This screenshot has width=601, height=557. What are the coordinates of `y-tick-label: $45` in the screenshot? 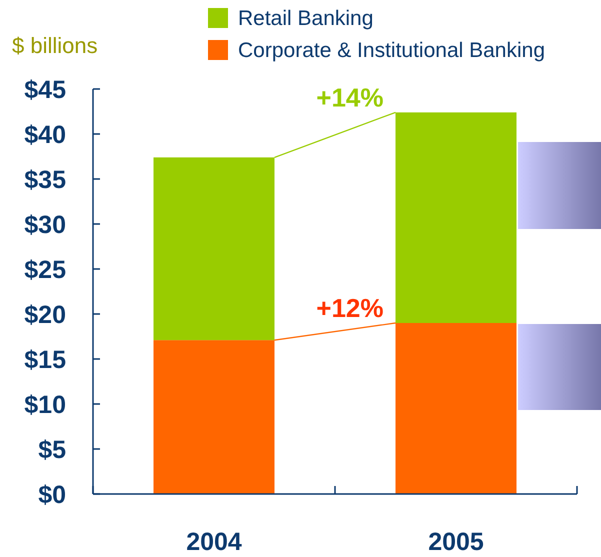 It's located at (45, 90).